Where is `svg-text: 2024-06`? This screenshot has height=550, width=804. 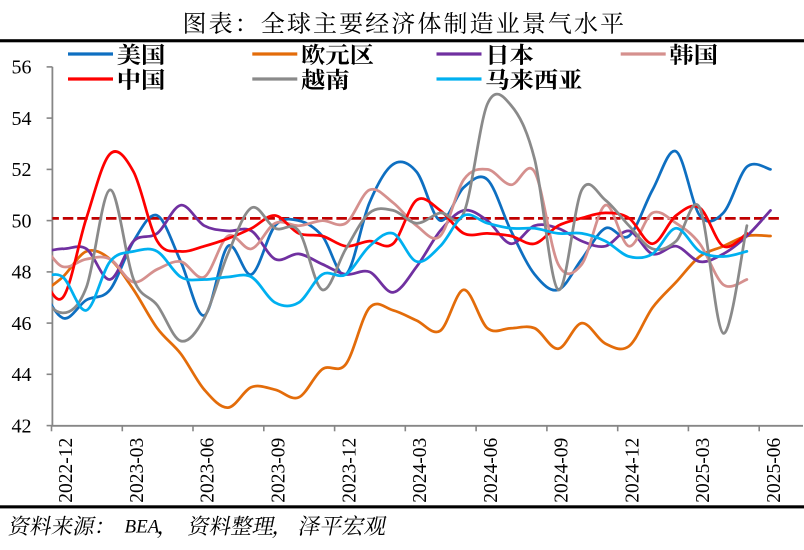
svg-text: 2024-06 is located at coordinates (491, 470).